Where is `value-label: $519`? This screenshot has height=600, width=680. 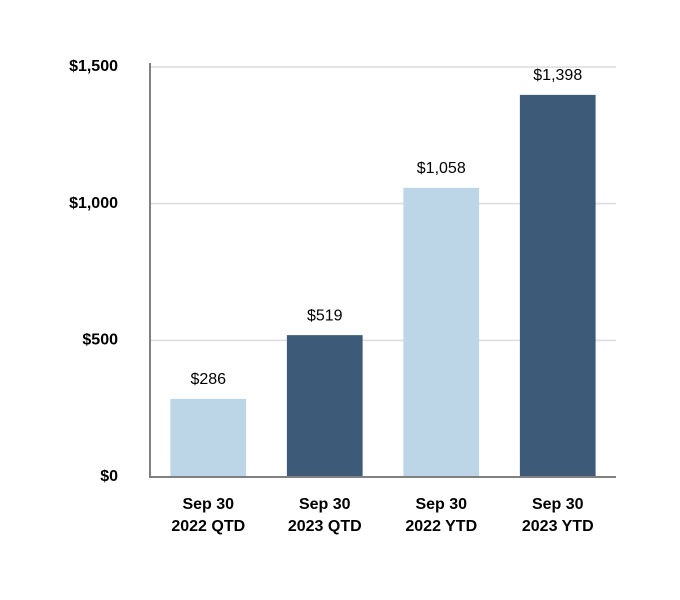
value-label: $519 is located at coordinates (325, 315).